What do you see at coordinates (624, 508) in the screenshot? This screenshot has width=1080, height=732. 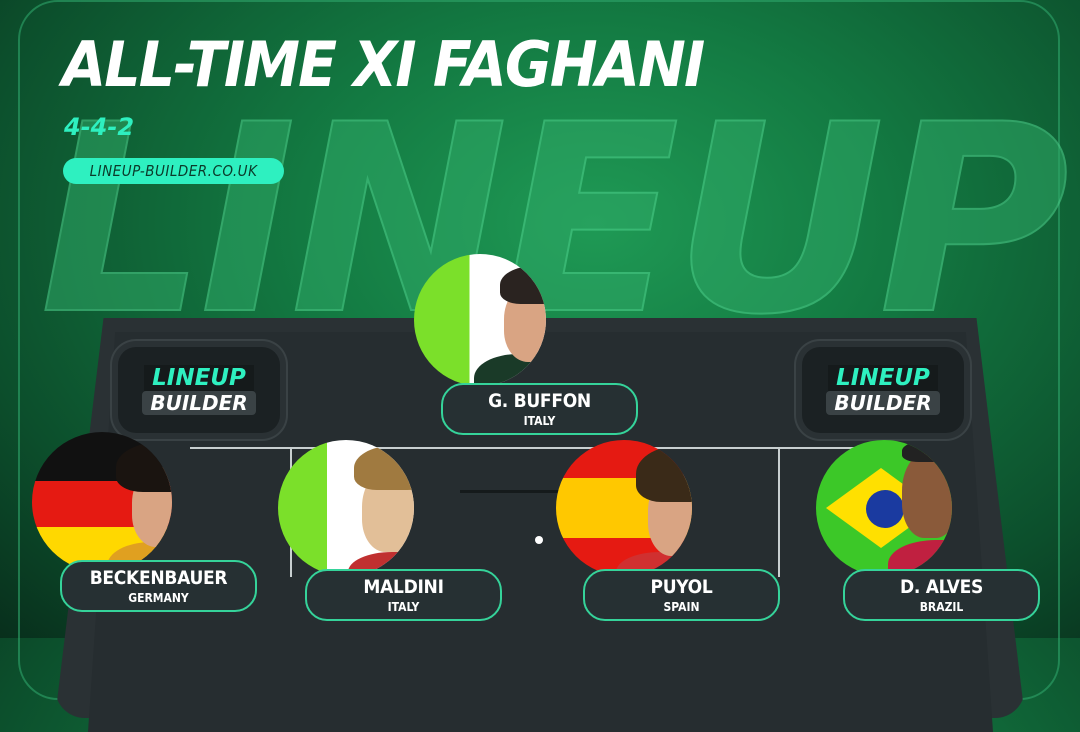 I see `player-photo-puyol` at bounding box center [624, 508].